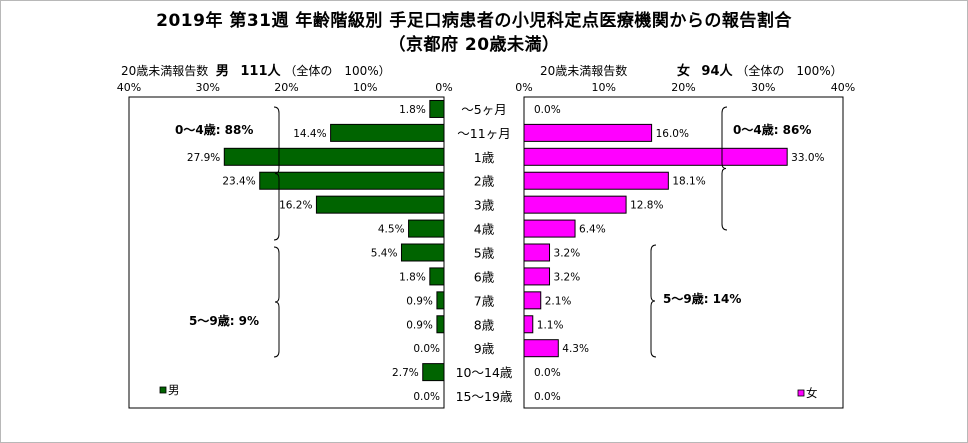 The width and height of the screenshot is (968, 443). What do you see at coordinates (484, 157) in the screenshot?
I see `category-label: 1歳` at bounding box center [484, 157].